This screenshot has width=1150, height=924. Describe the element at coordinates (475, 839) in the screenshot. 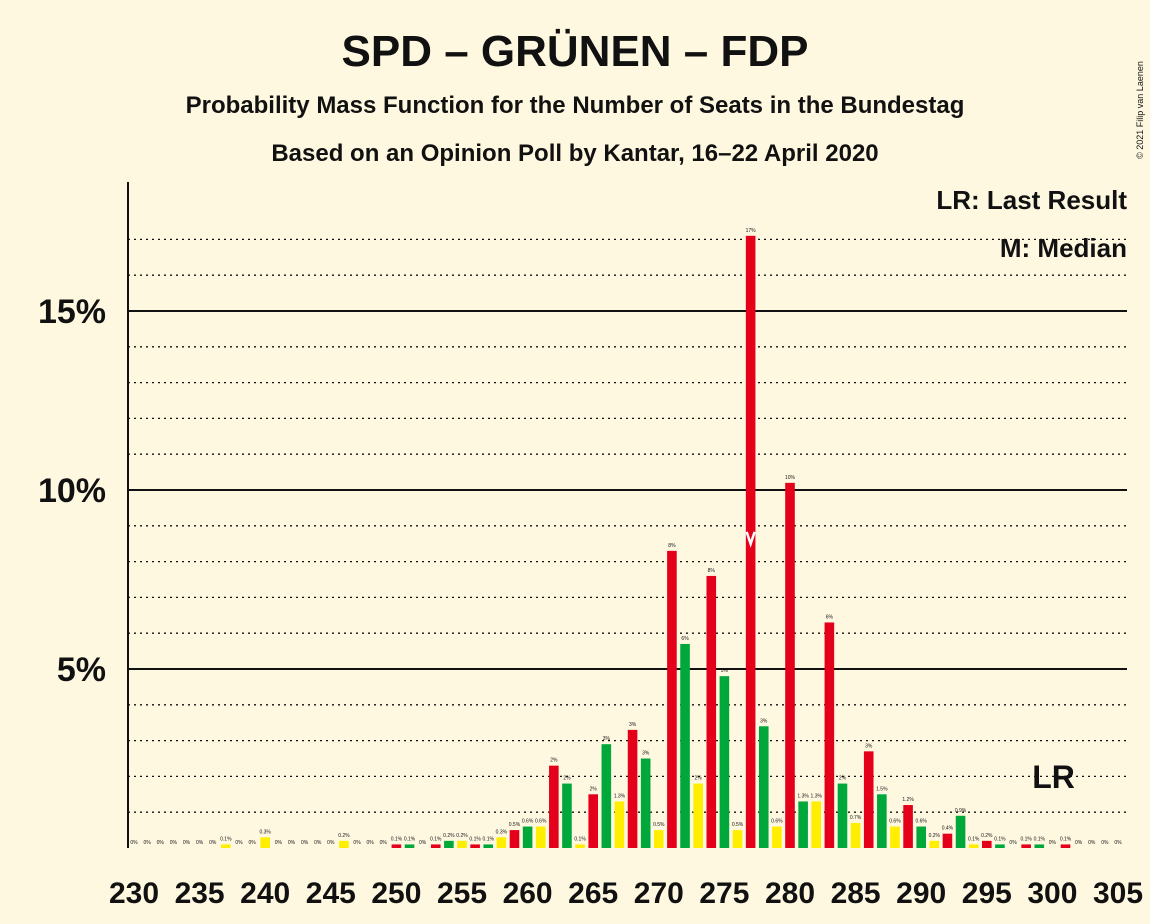

I see `bar-label-seat-256: 0.1%` at that location.